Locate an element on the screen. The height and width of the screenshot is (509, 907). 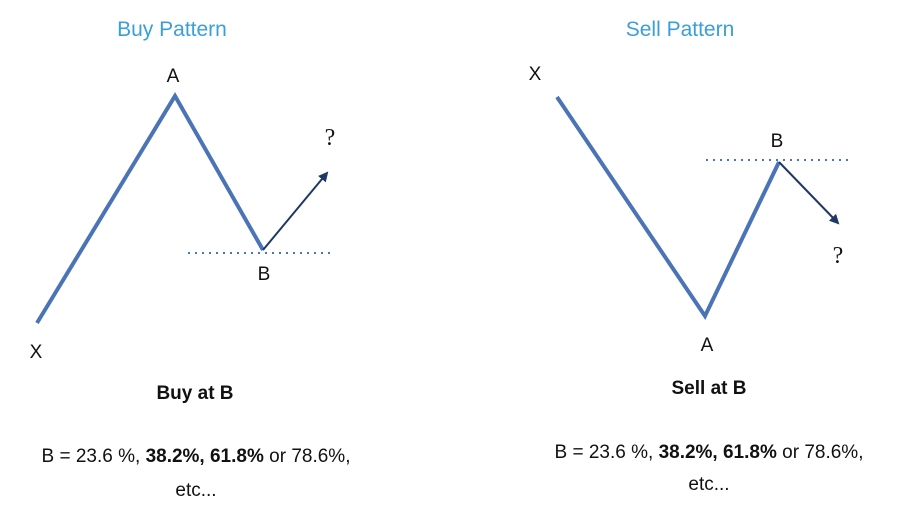
panel-title: Sell Pattern is located at coordinates (680, 29).